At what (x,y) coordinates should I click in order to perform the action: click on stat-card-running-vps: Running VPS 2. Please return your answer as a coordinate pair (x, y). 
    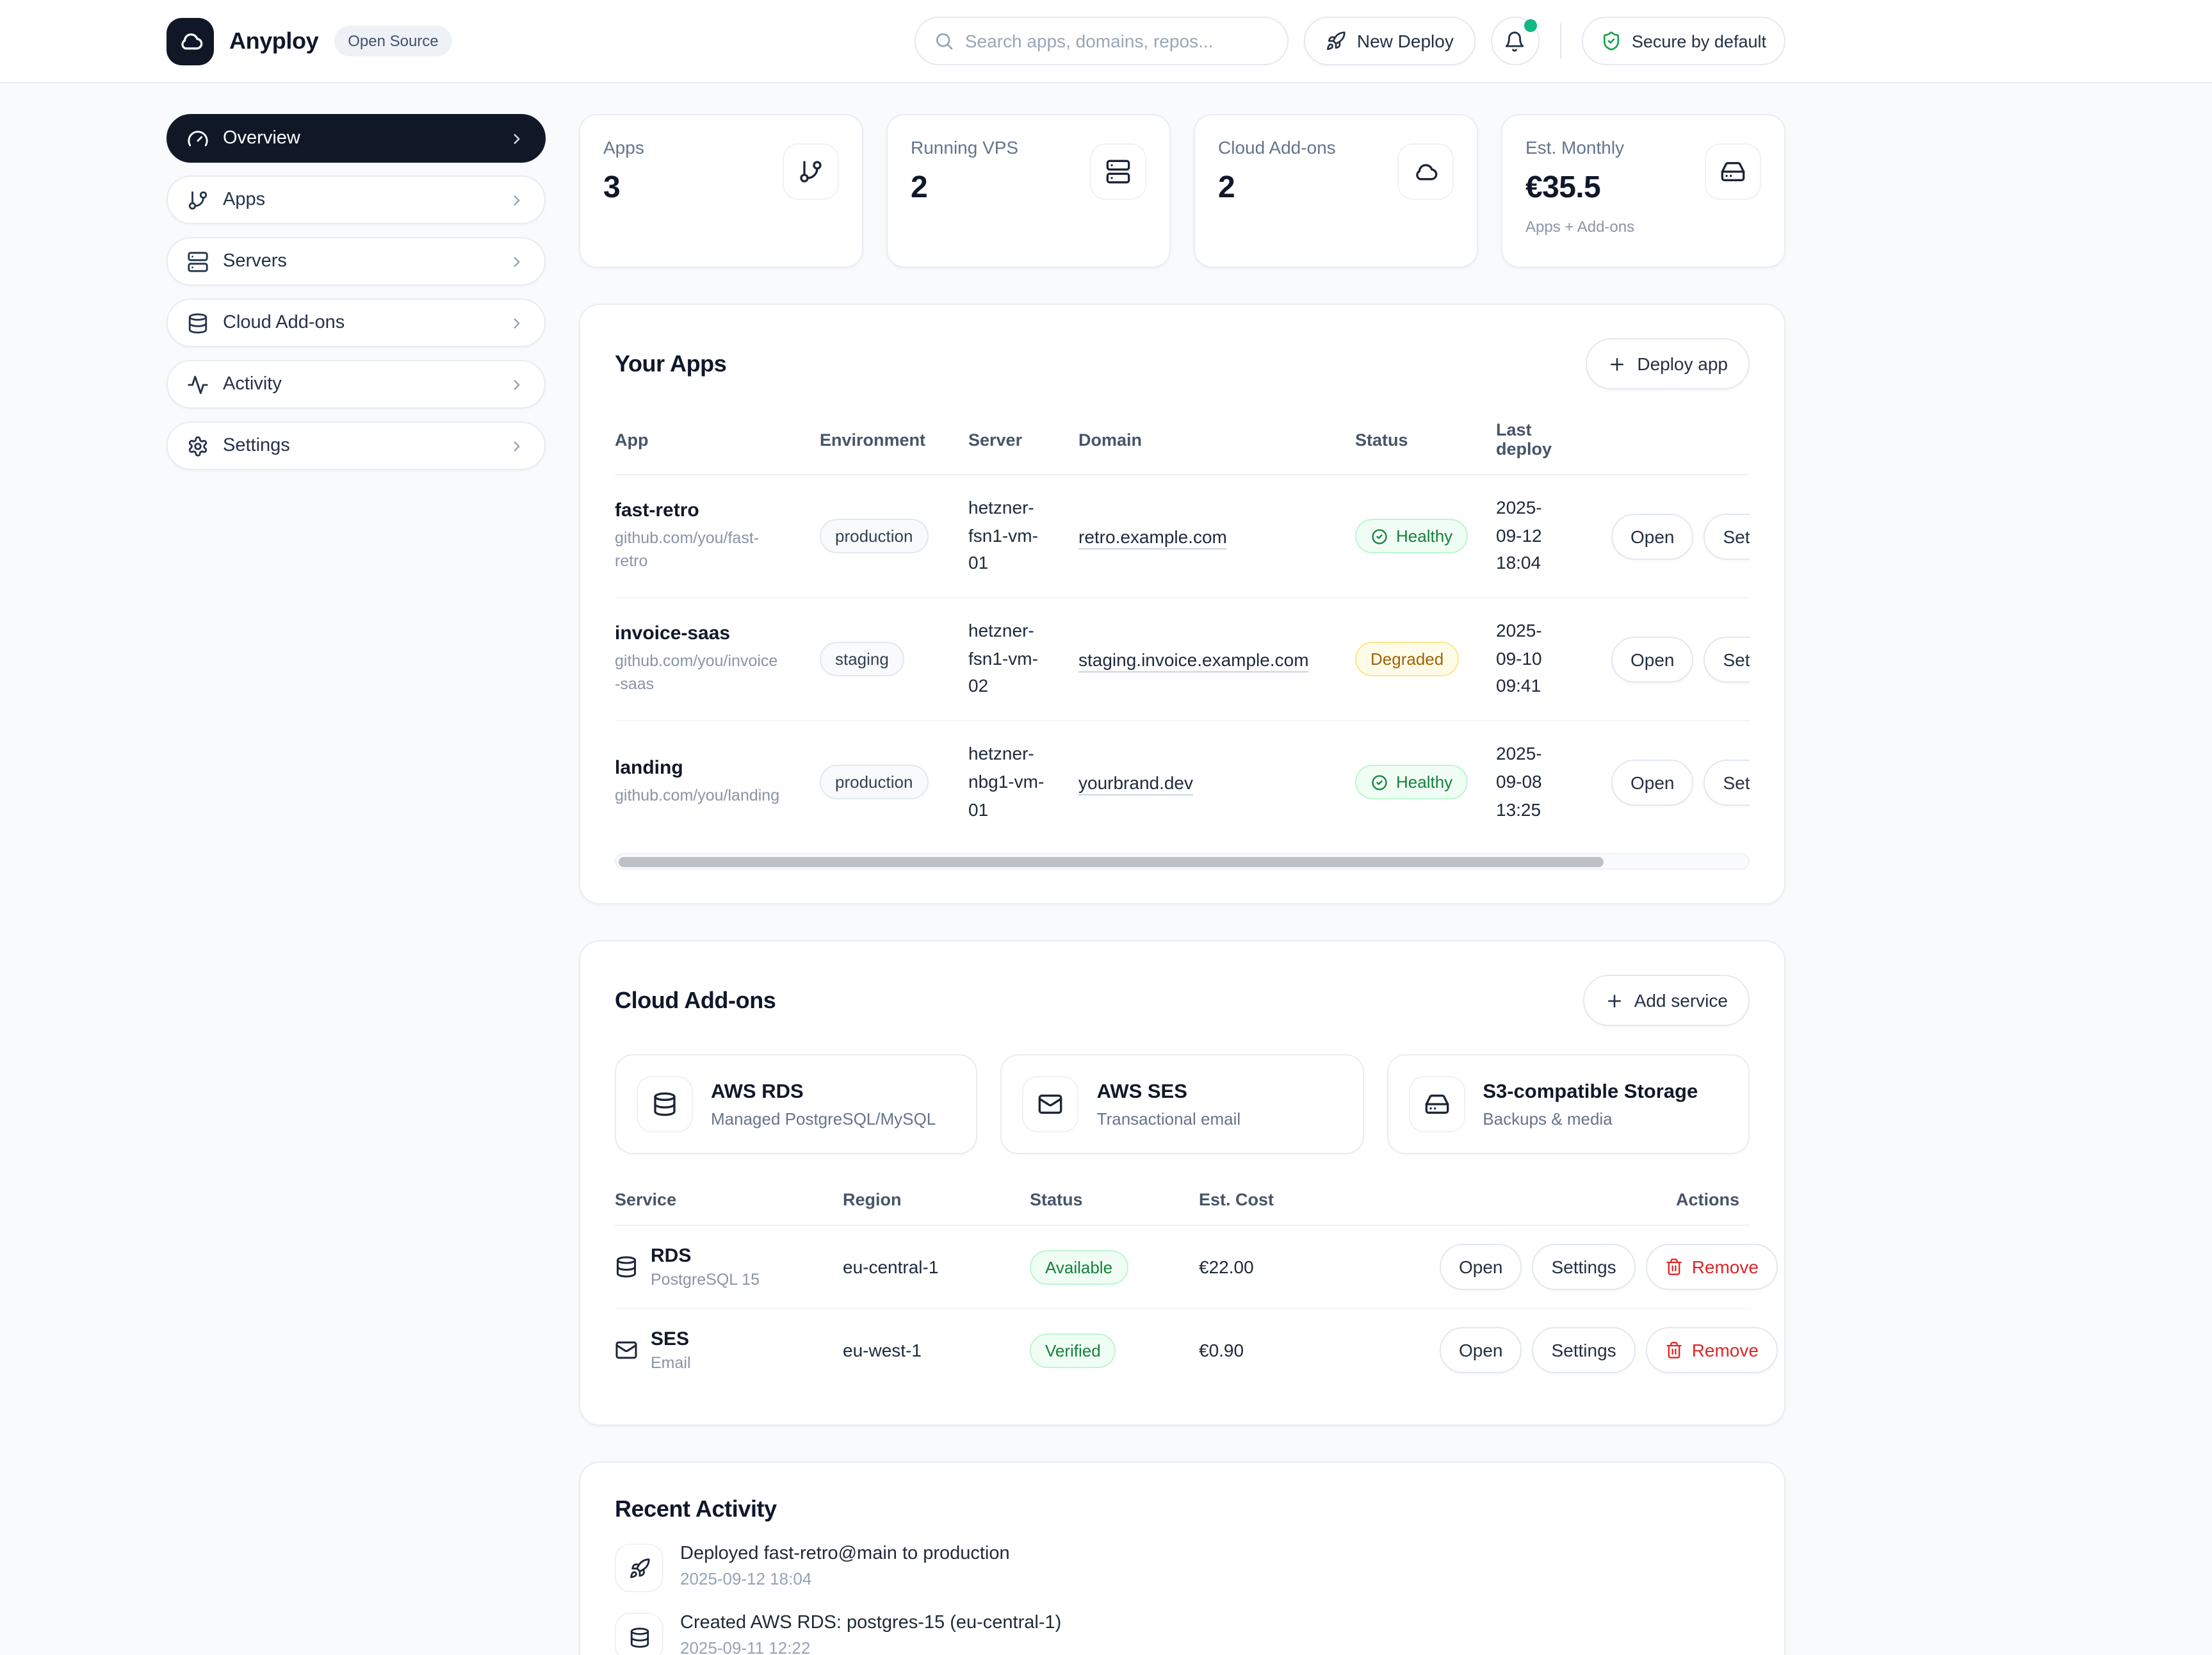
    Looking at the image, I should click on (1028, 191).